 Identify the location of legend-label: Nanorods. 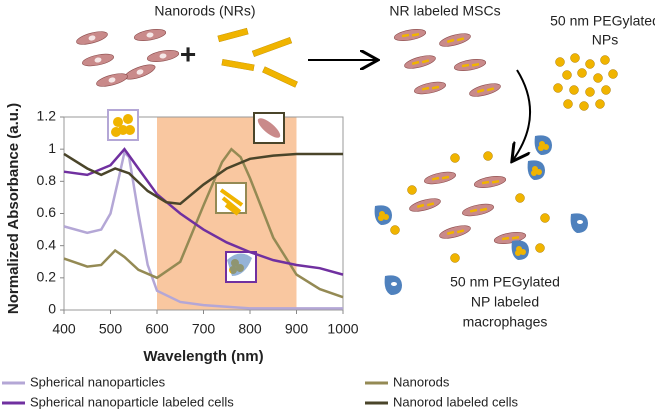
(421, 381).